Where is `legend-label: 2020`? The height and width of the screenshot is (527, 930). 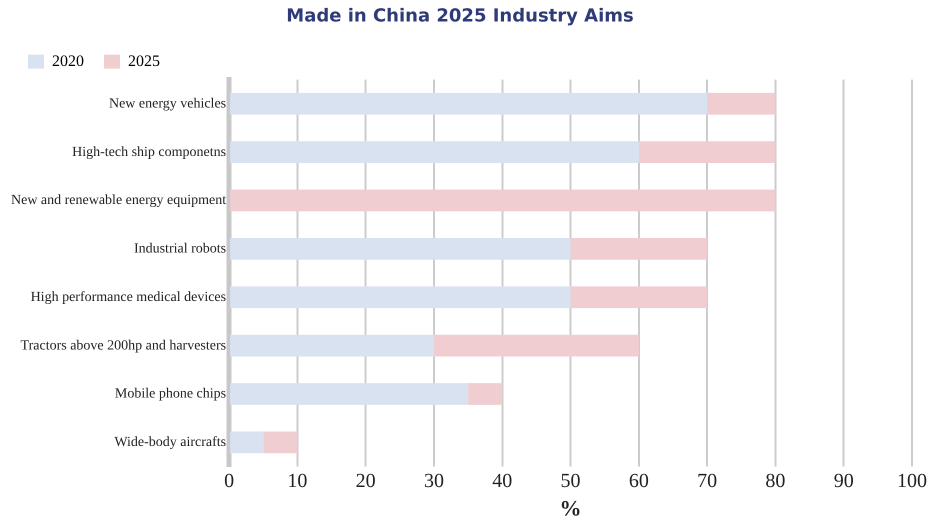
legend-label: 2020 is located at coordinates (68, 61).